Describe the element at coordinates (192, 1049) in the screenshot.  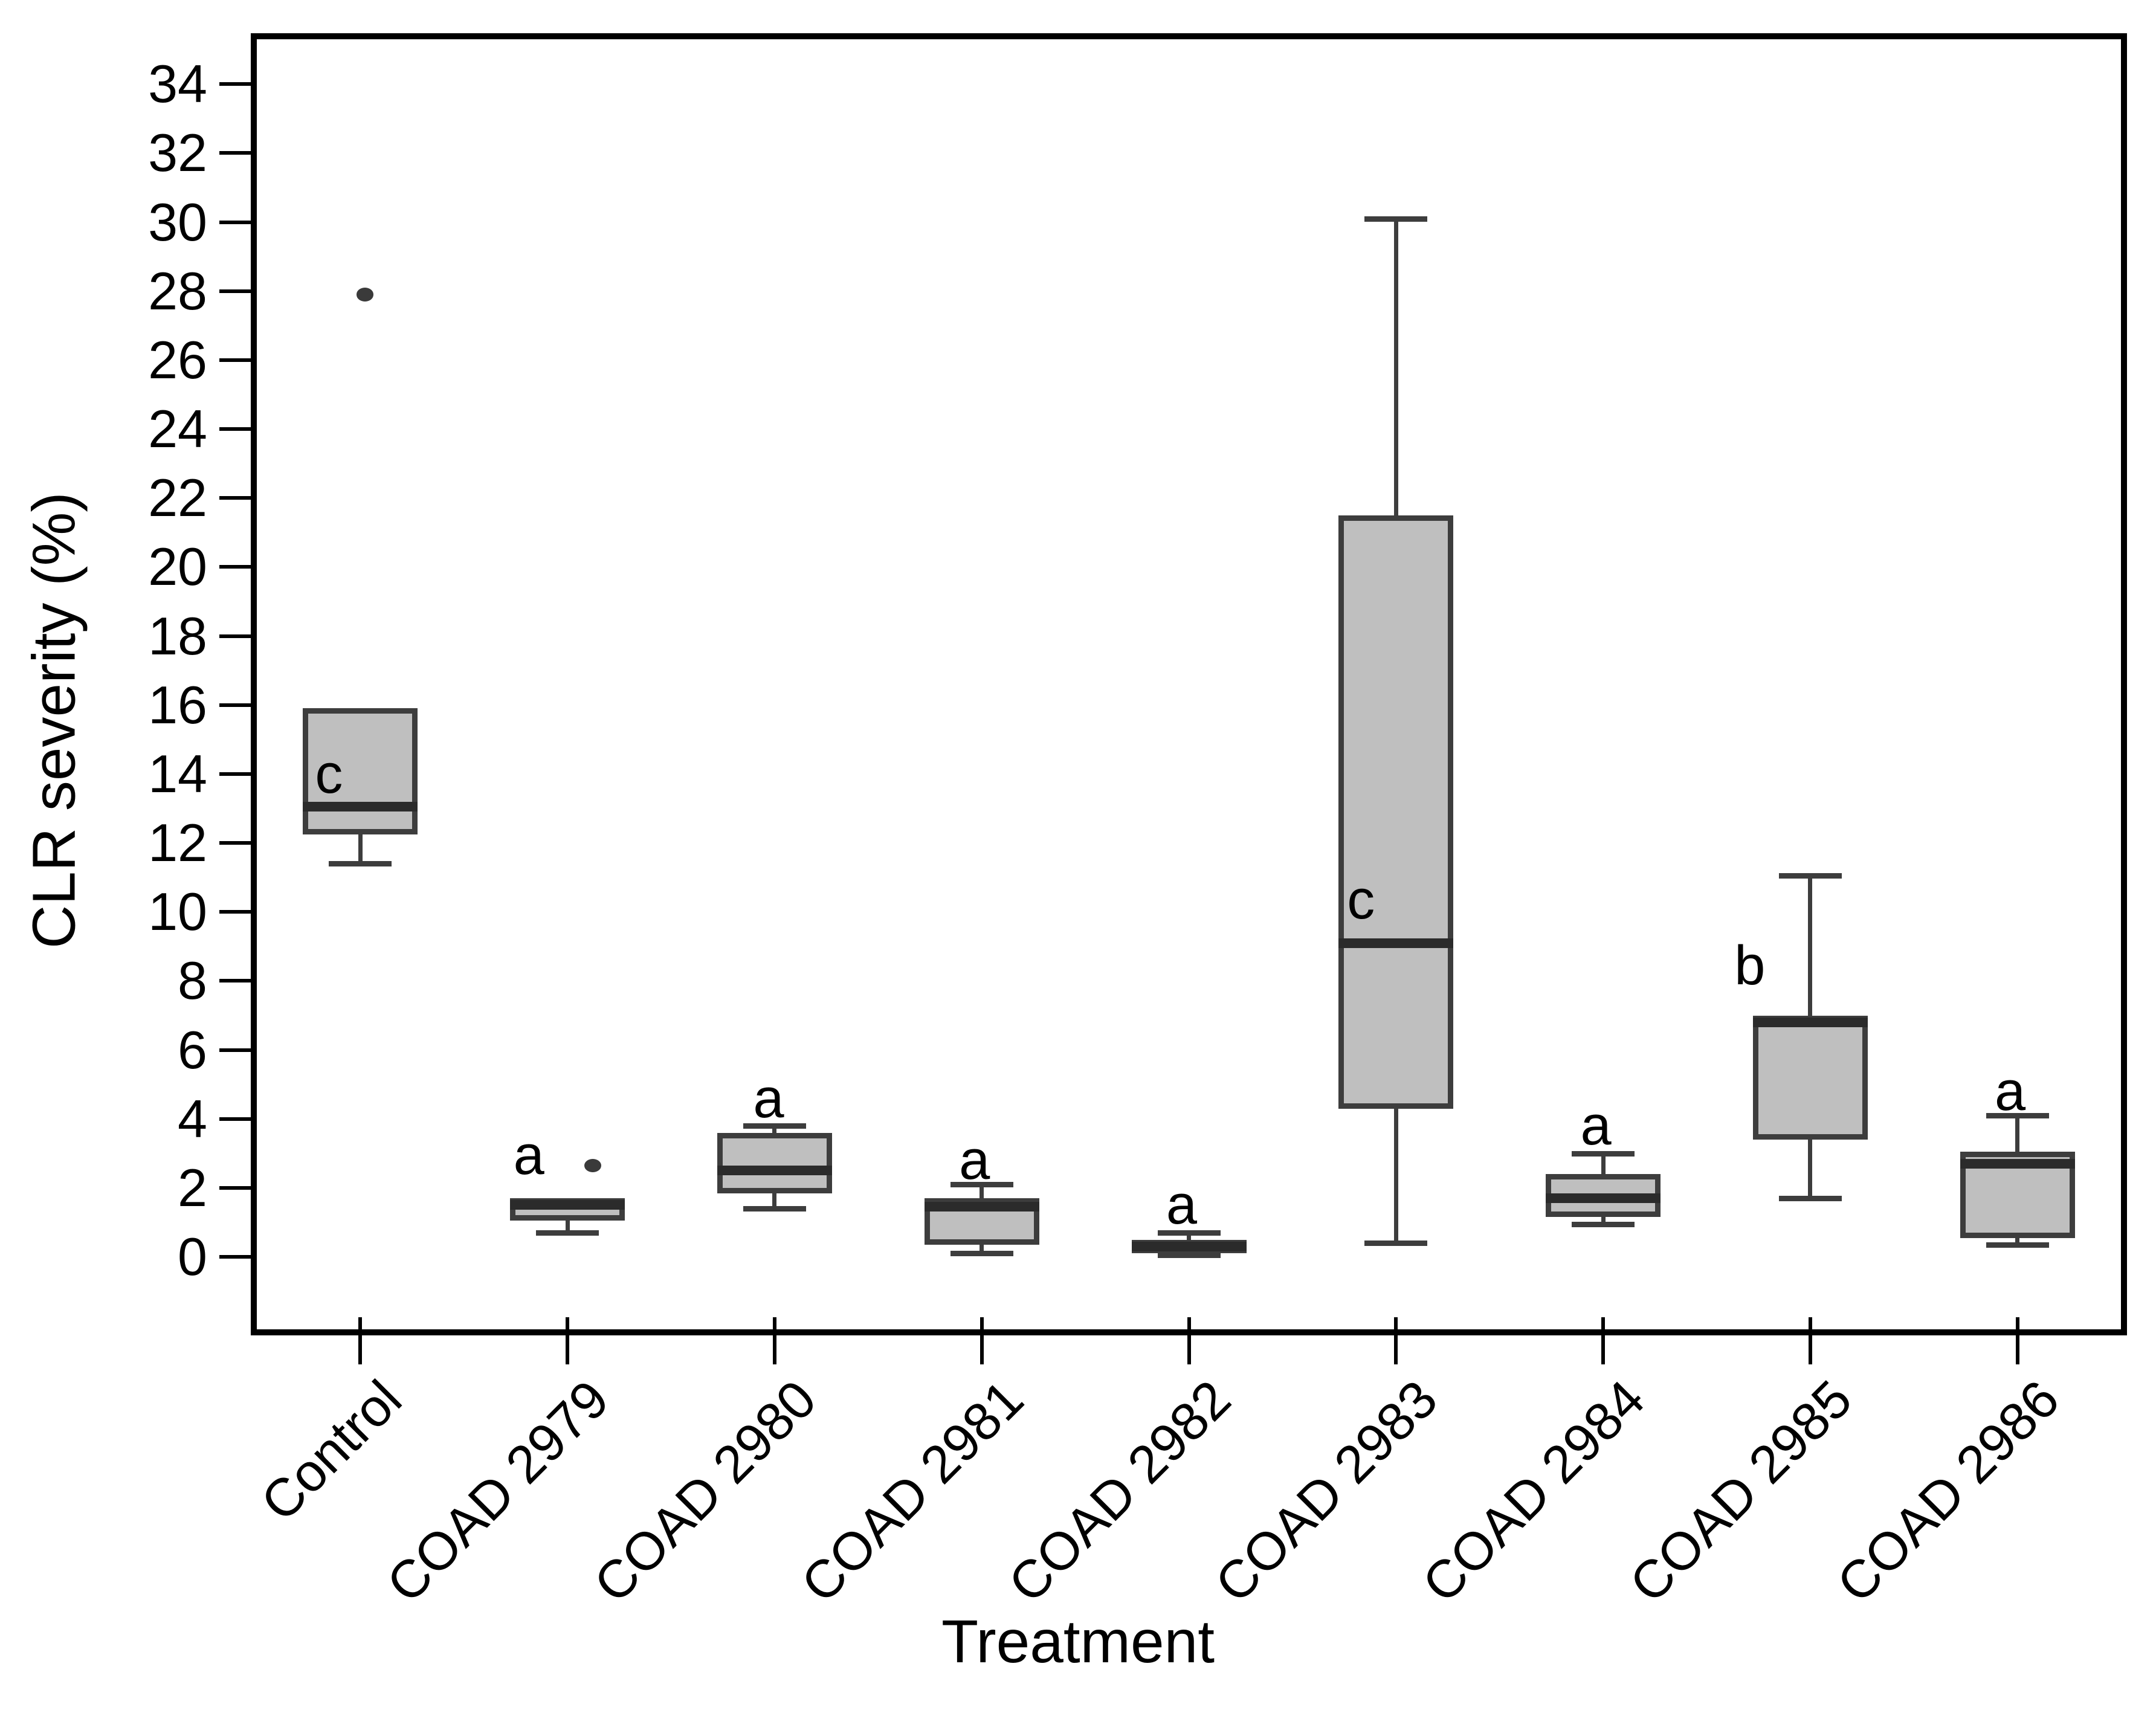
I see `y-tick-label: 6` at that location.